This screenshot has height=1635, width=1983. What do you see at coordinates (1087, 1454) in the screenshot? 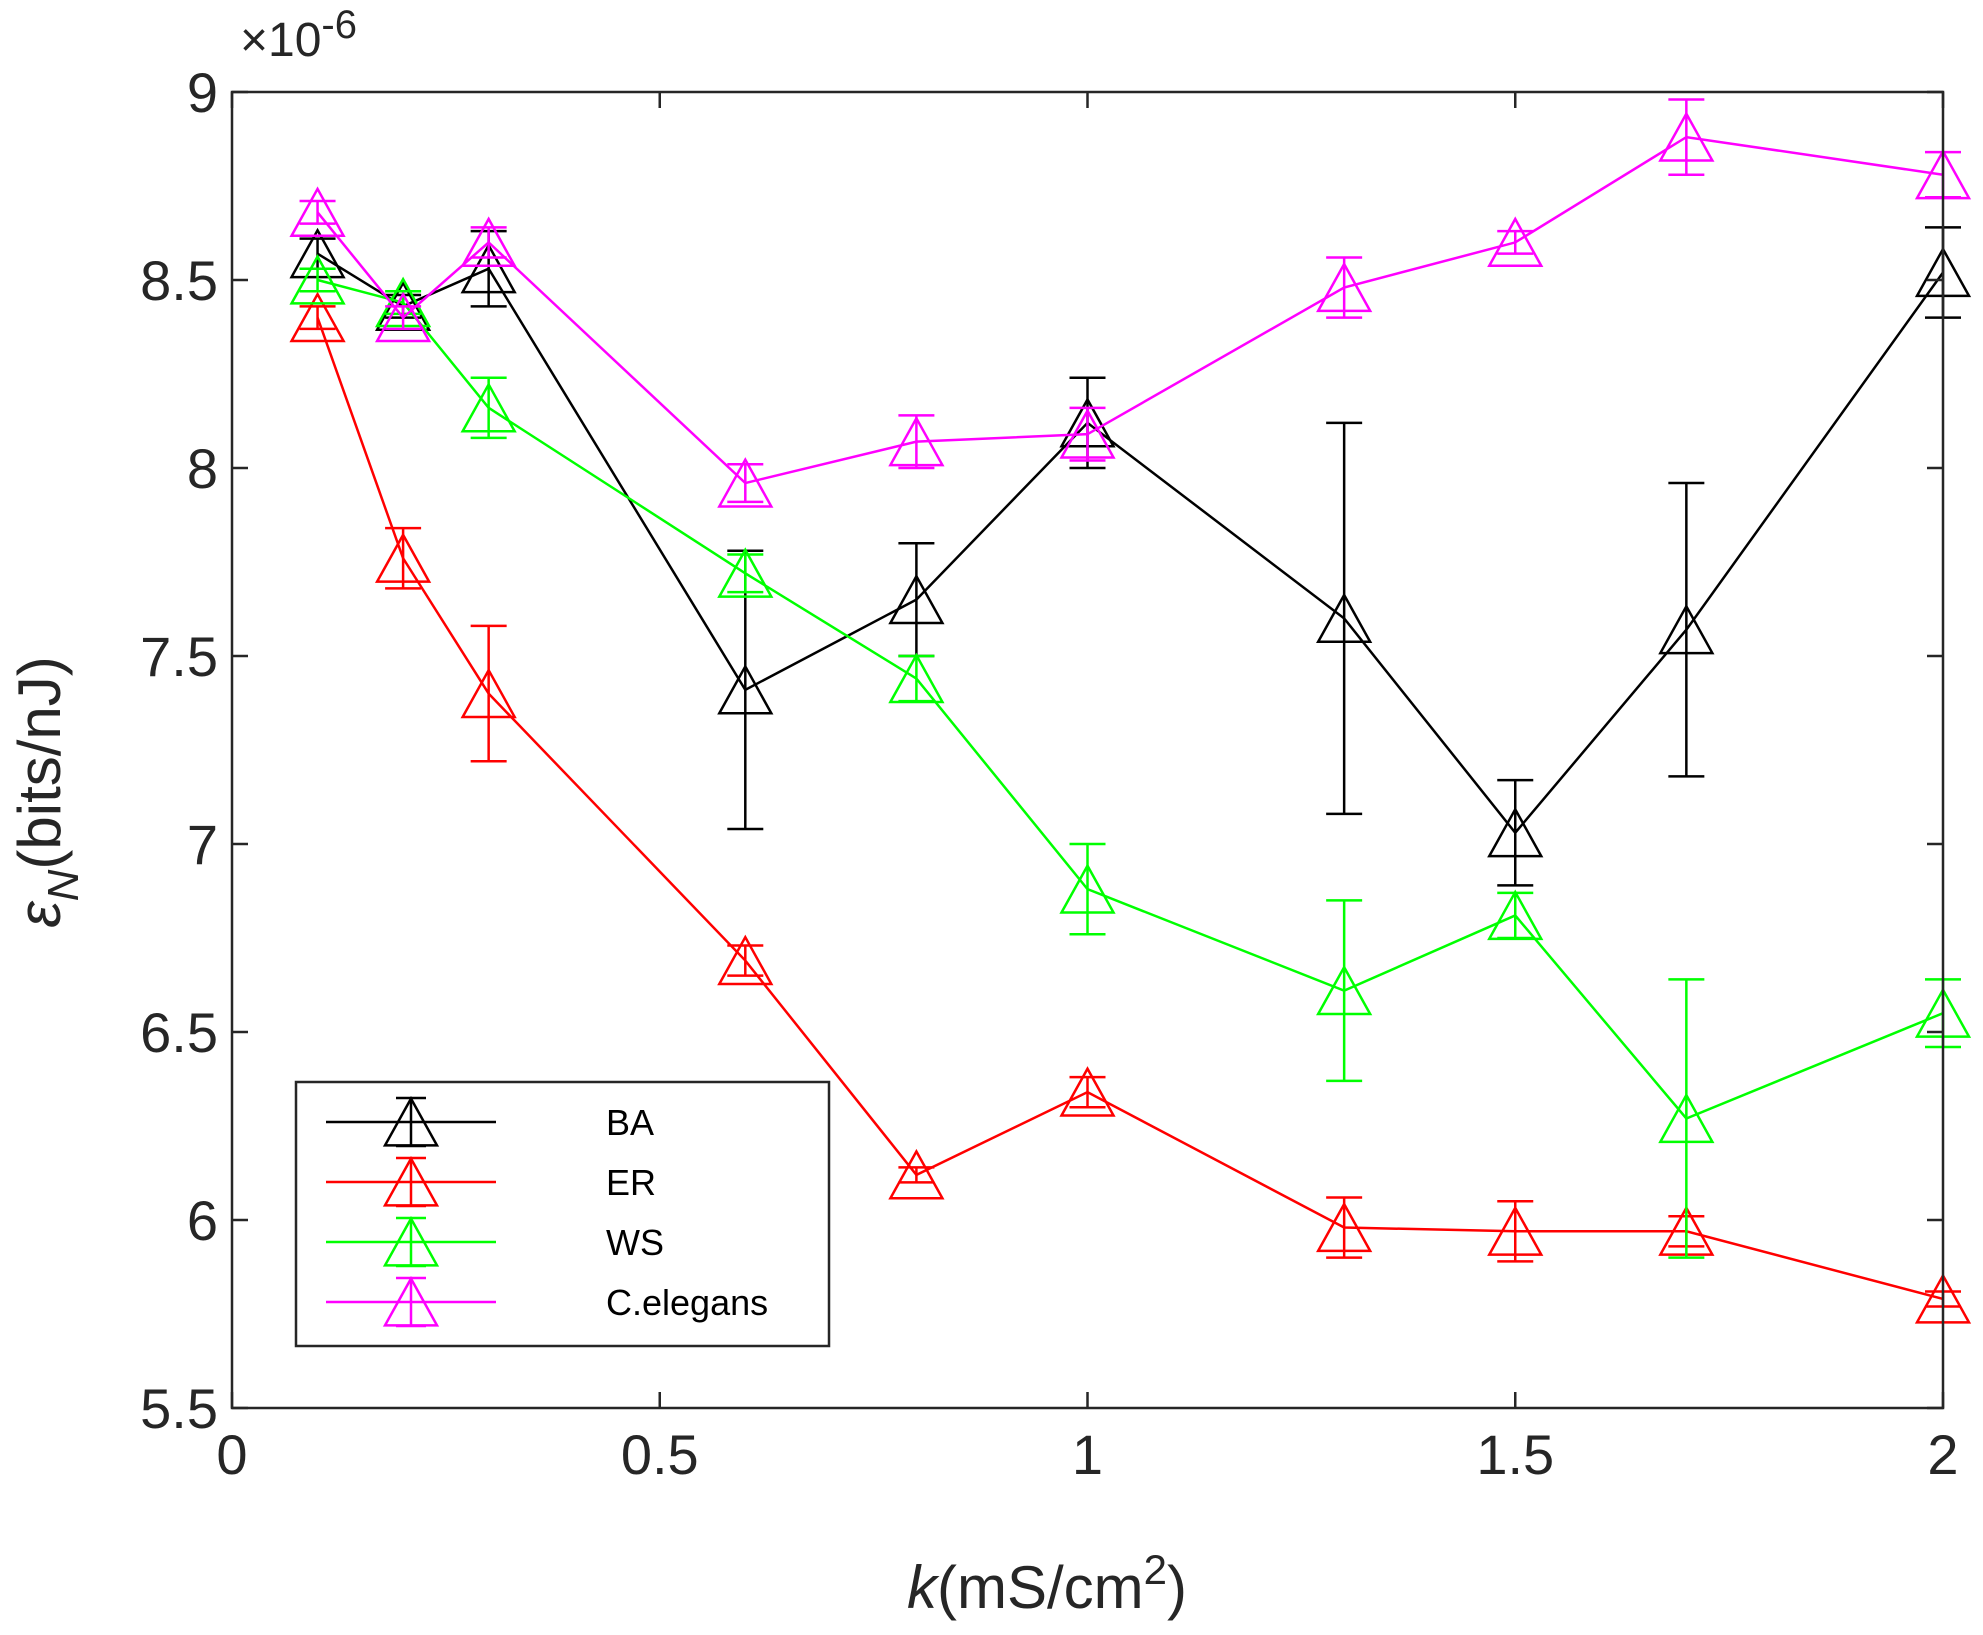
I see `x-tick-label-2: 1` at bounding box center [1087, 1454].